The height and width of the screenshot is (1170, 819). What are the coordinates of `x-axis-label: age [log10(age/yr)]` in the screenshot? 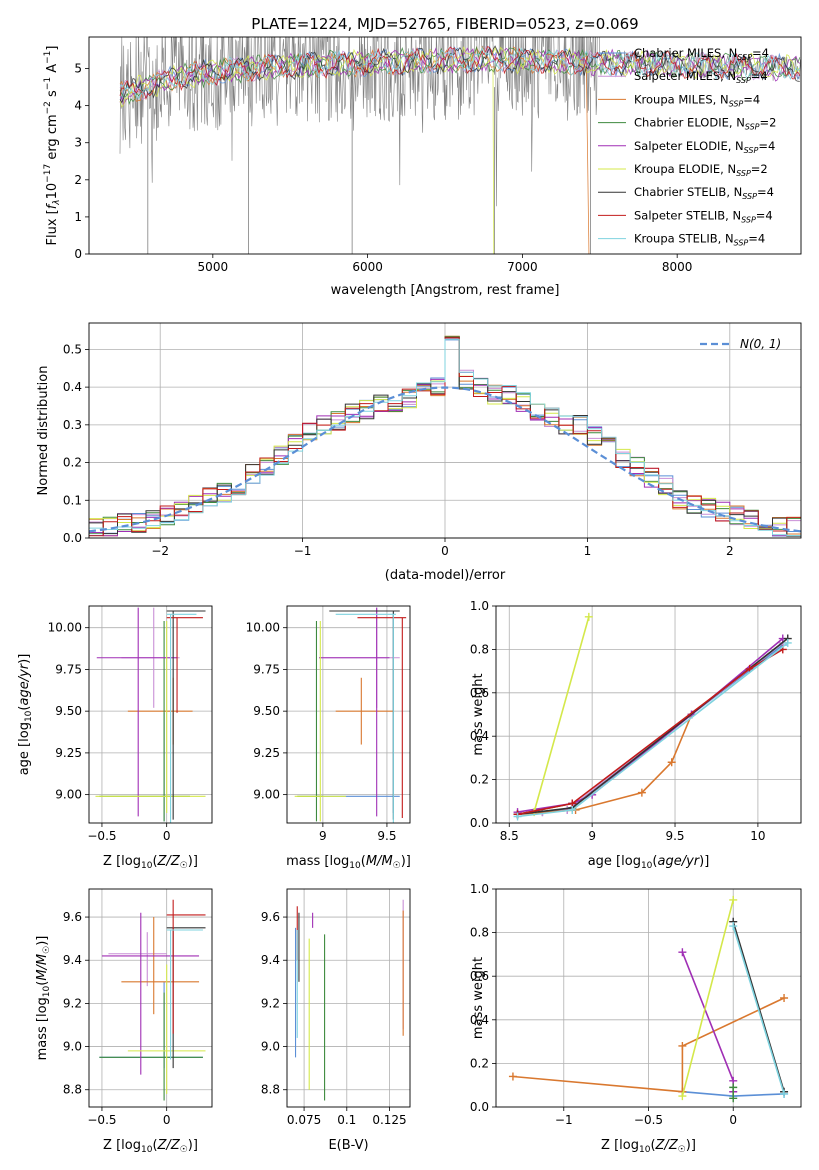 It's located at (649, 862).